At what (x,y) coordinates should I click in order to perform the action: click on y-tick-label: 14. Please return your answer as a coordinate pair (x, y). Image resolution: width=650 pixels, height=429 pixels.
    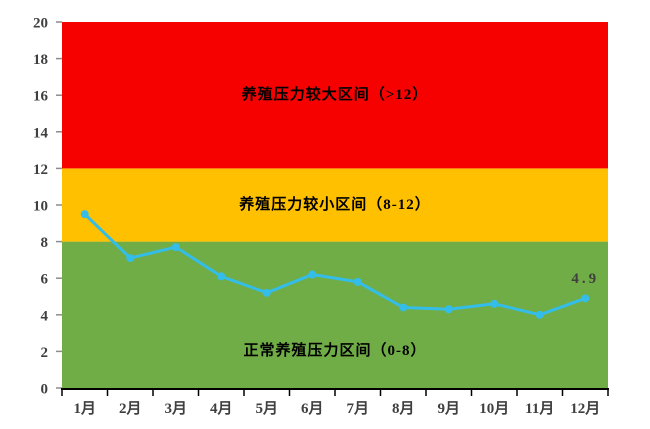
    Looking at the image, I should click on (41, 133).